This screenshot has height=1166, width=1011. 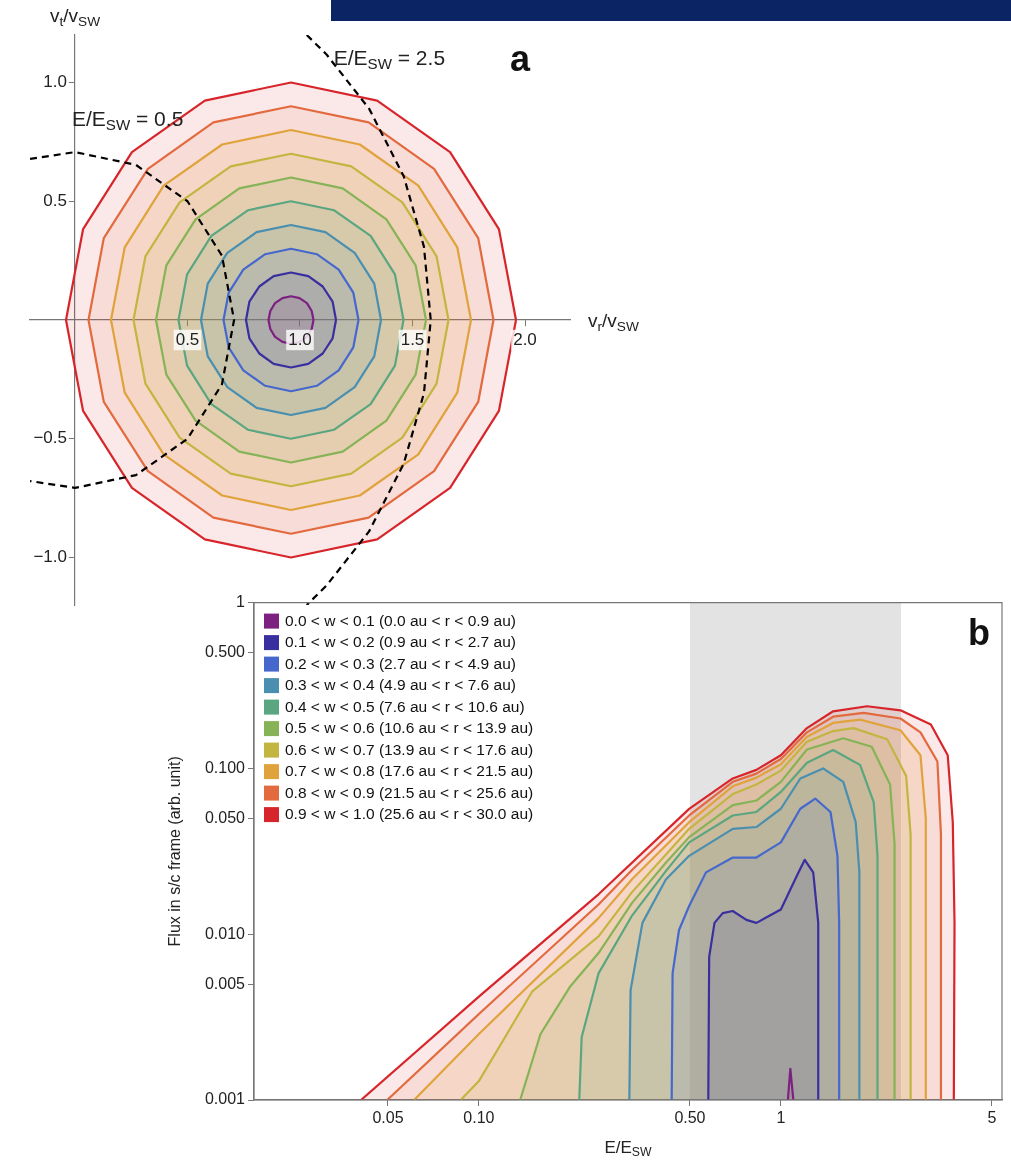 I want to click on y-tick-label: 0.5, so click(x=55, y=200).